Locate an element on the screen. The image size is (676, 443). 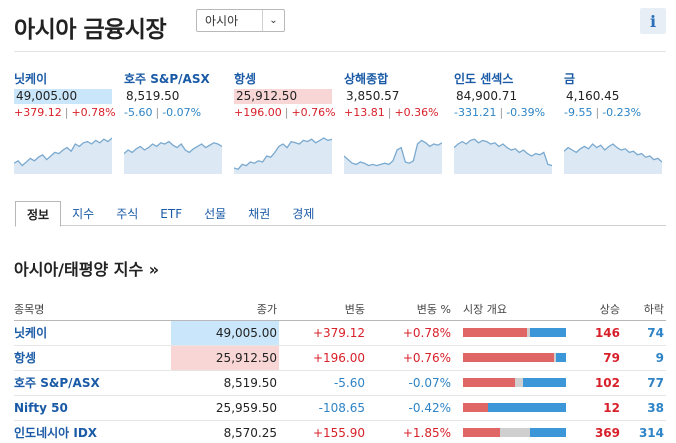
ticker-change-pct: +0.76% is located at coordinates (313, 112).